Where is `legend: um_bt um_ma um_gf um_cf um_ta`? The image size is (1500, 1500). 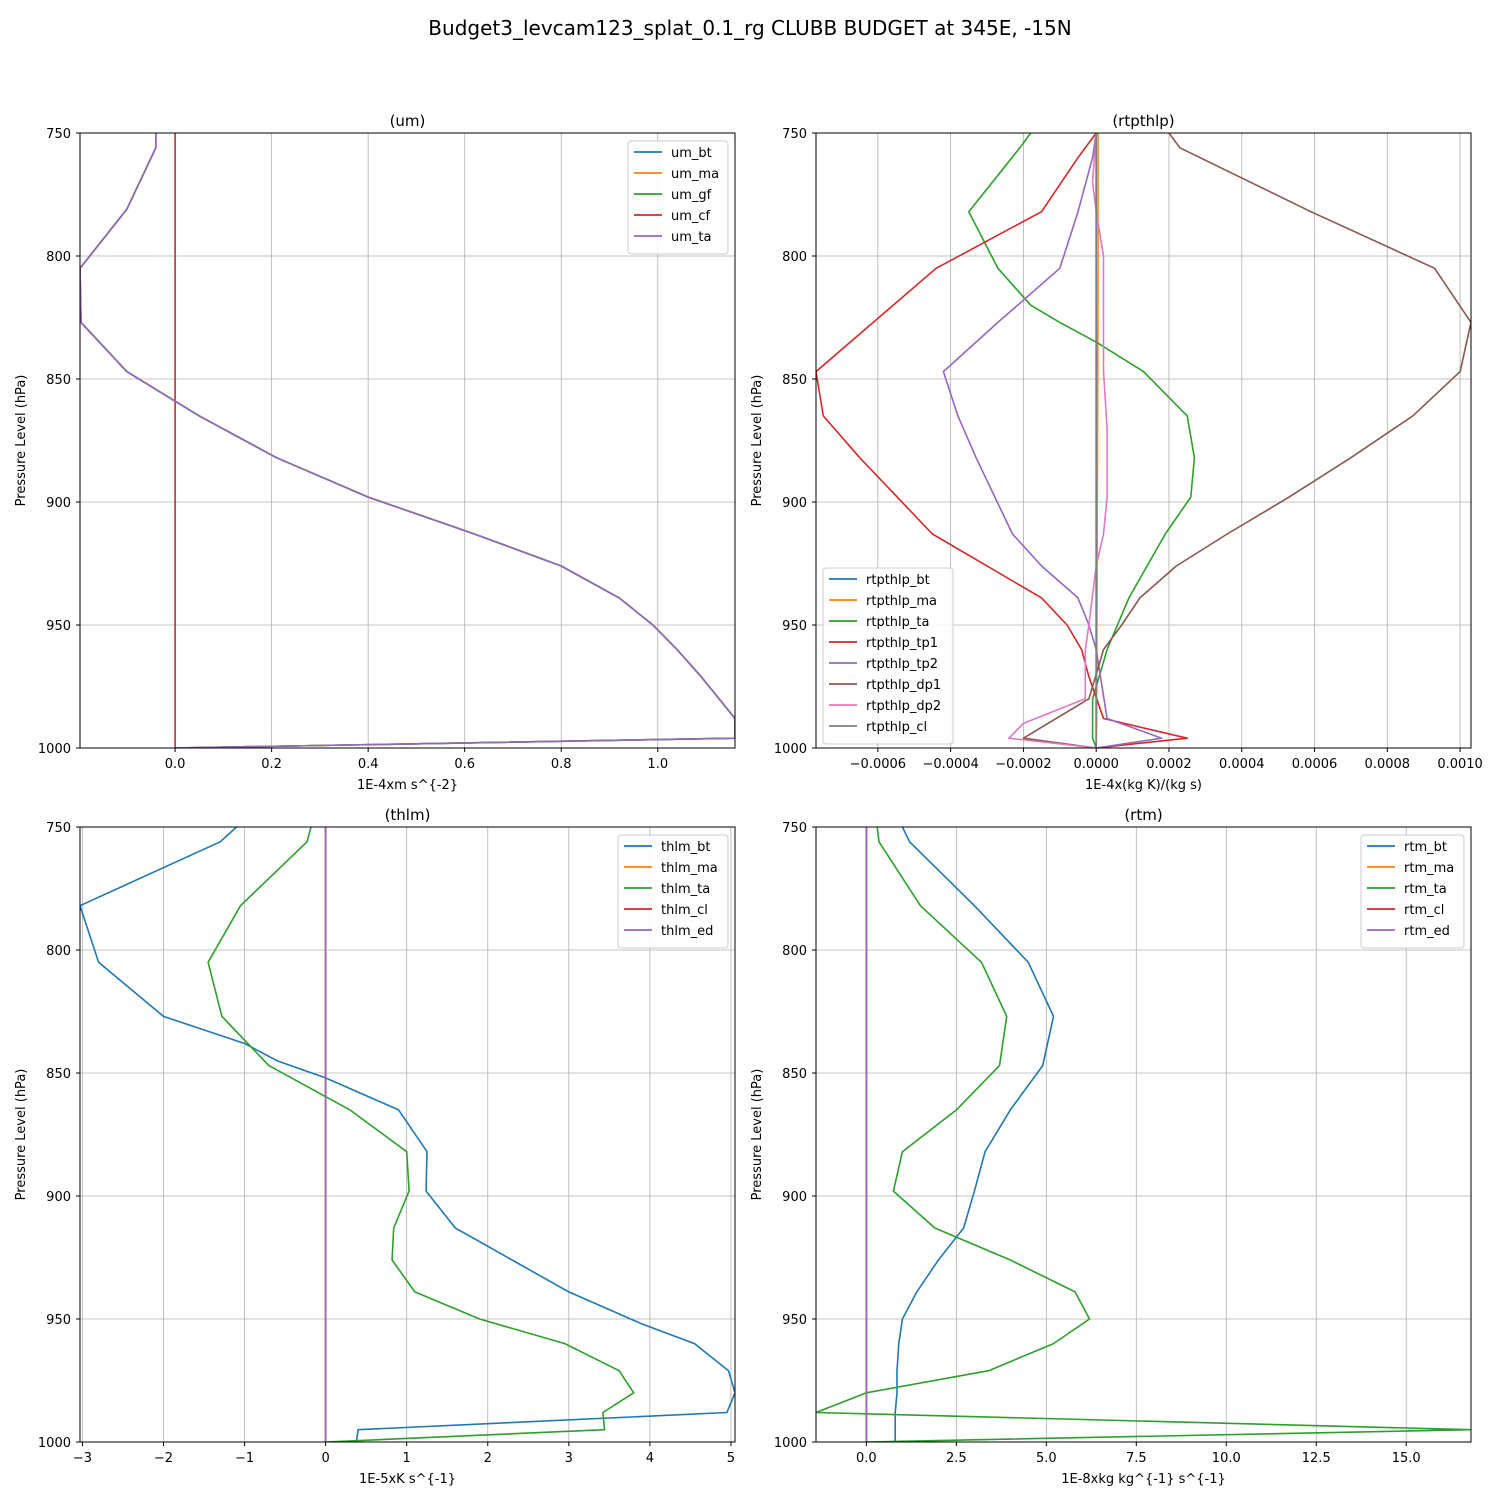
legend: um_bt um_ma um_gf um_cf um_ta is located at coordinates (678, 197).